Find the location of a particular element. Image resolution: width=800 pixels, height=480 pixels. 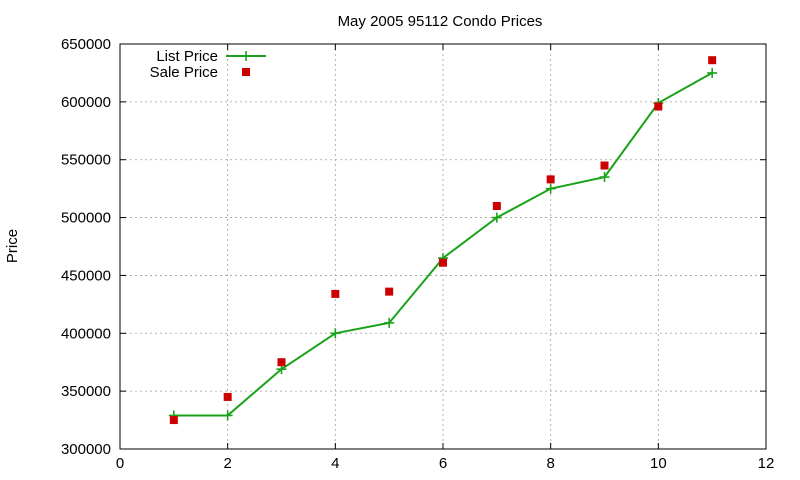

y-tick-label: 300000 is located at coordinates (86, 449).